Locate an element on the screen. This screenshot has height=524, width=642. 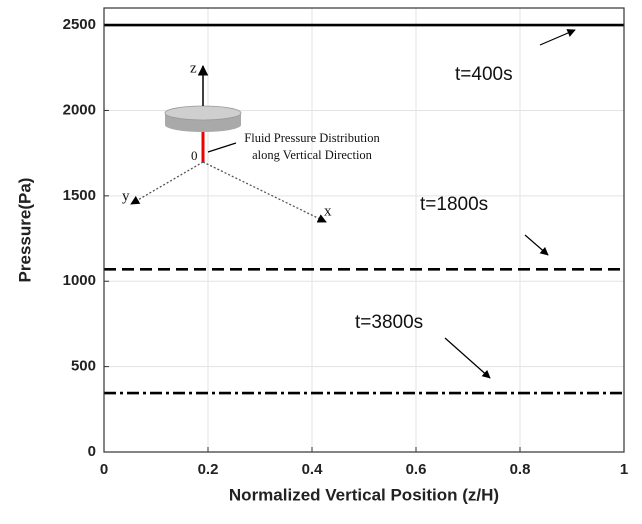
y-tick-label: 2000 is located at coordinates (79, 109).